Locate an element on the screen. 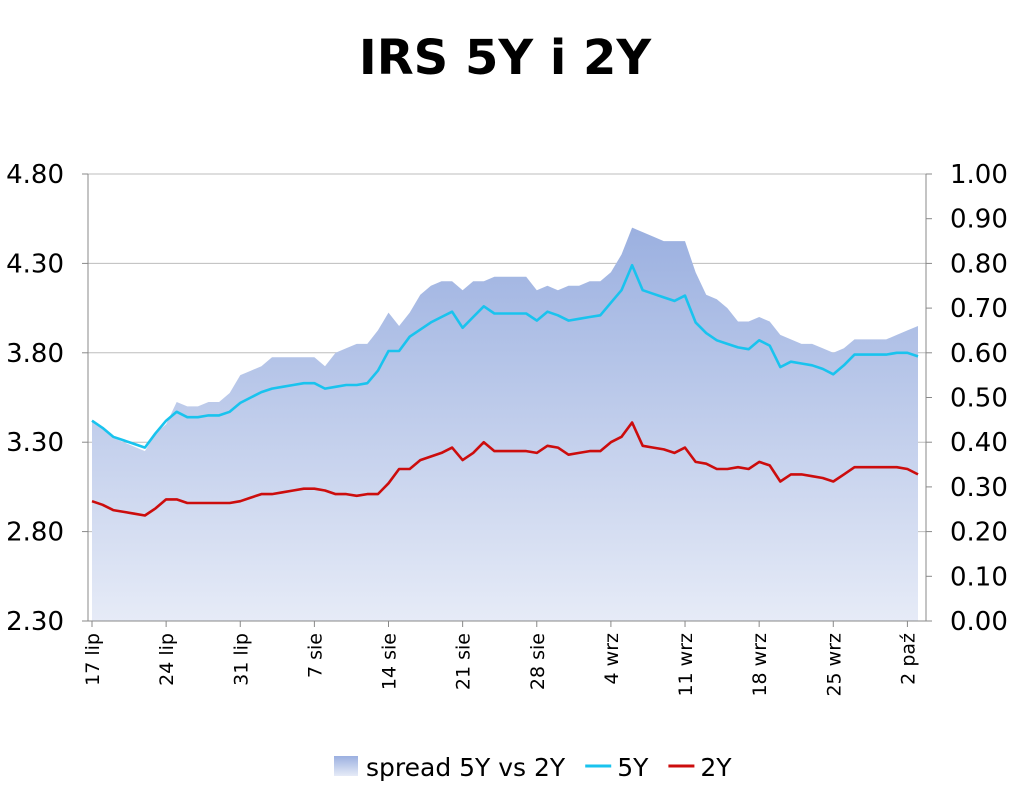  x-tick-label: 17 lip is located at coordinates (93, 659).